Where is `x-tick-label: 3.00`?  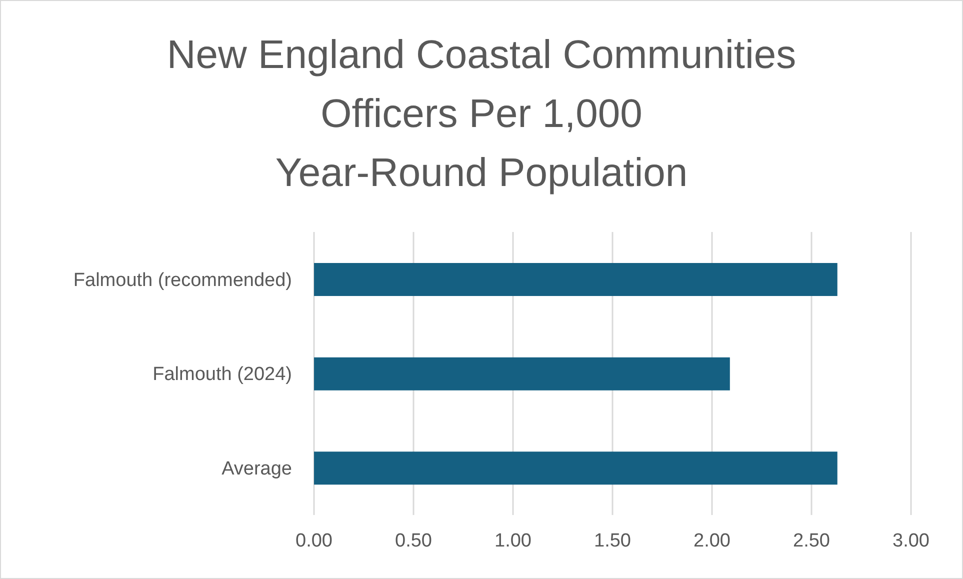
x-tick-label: 3.00 is located at coordinates (911, 541).